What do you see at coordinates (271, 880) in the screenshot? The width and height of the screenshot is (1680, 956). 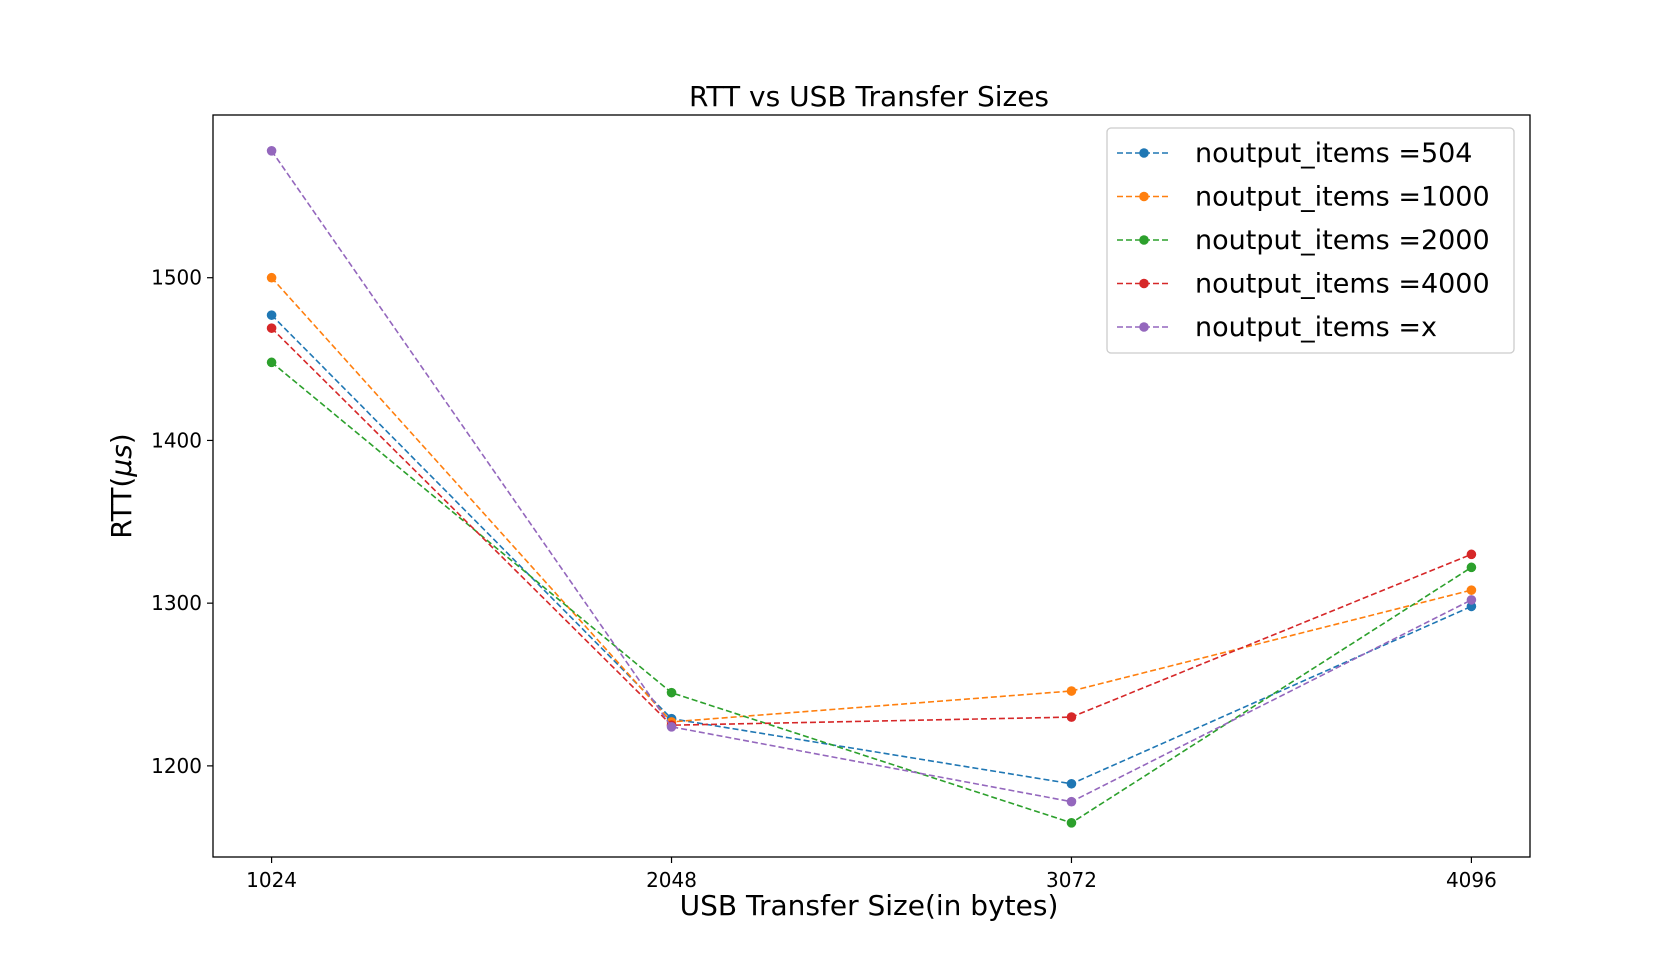 I see `x-tick-label: 1024` at bounding box center [271, 880].